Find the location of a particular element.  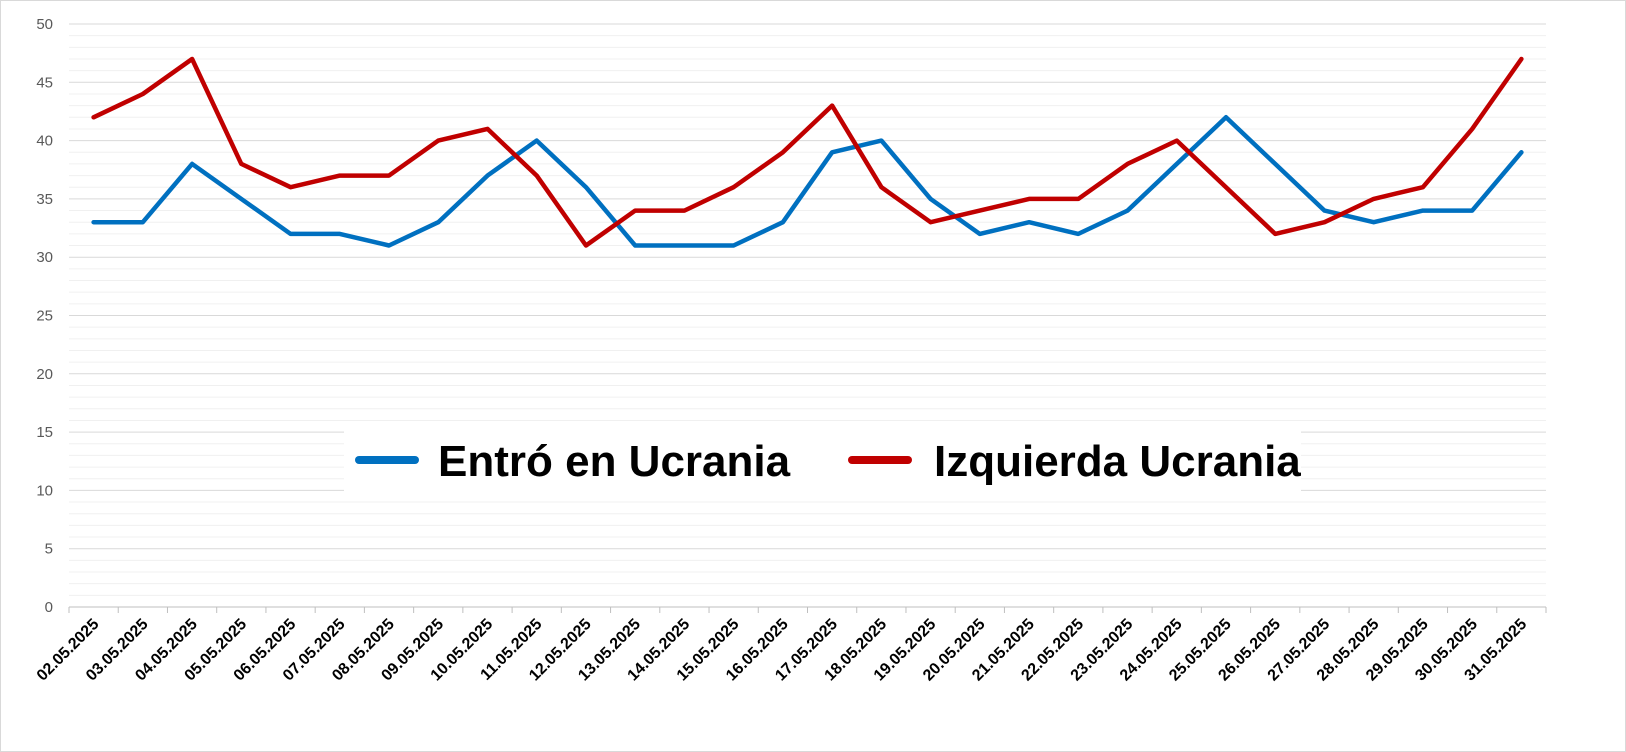

y-tick-label: 50 is located at coordinates (44, 24).